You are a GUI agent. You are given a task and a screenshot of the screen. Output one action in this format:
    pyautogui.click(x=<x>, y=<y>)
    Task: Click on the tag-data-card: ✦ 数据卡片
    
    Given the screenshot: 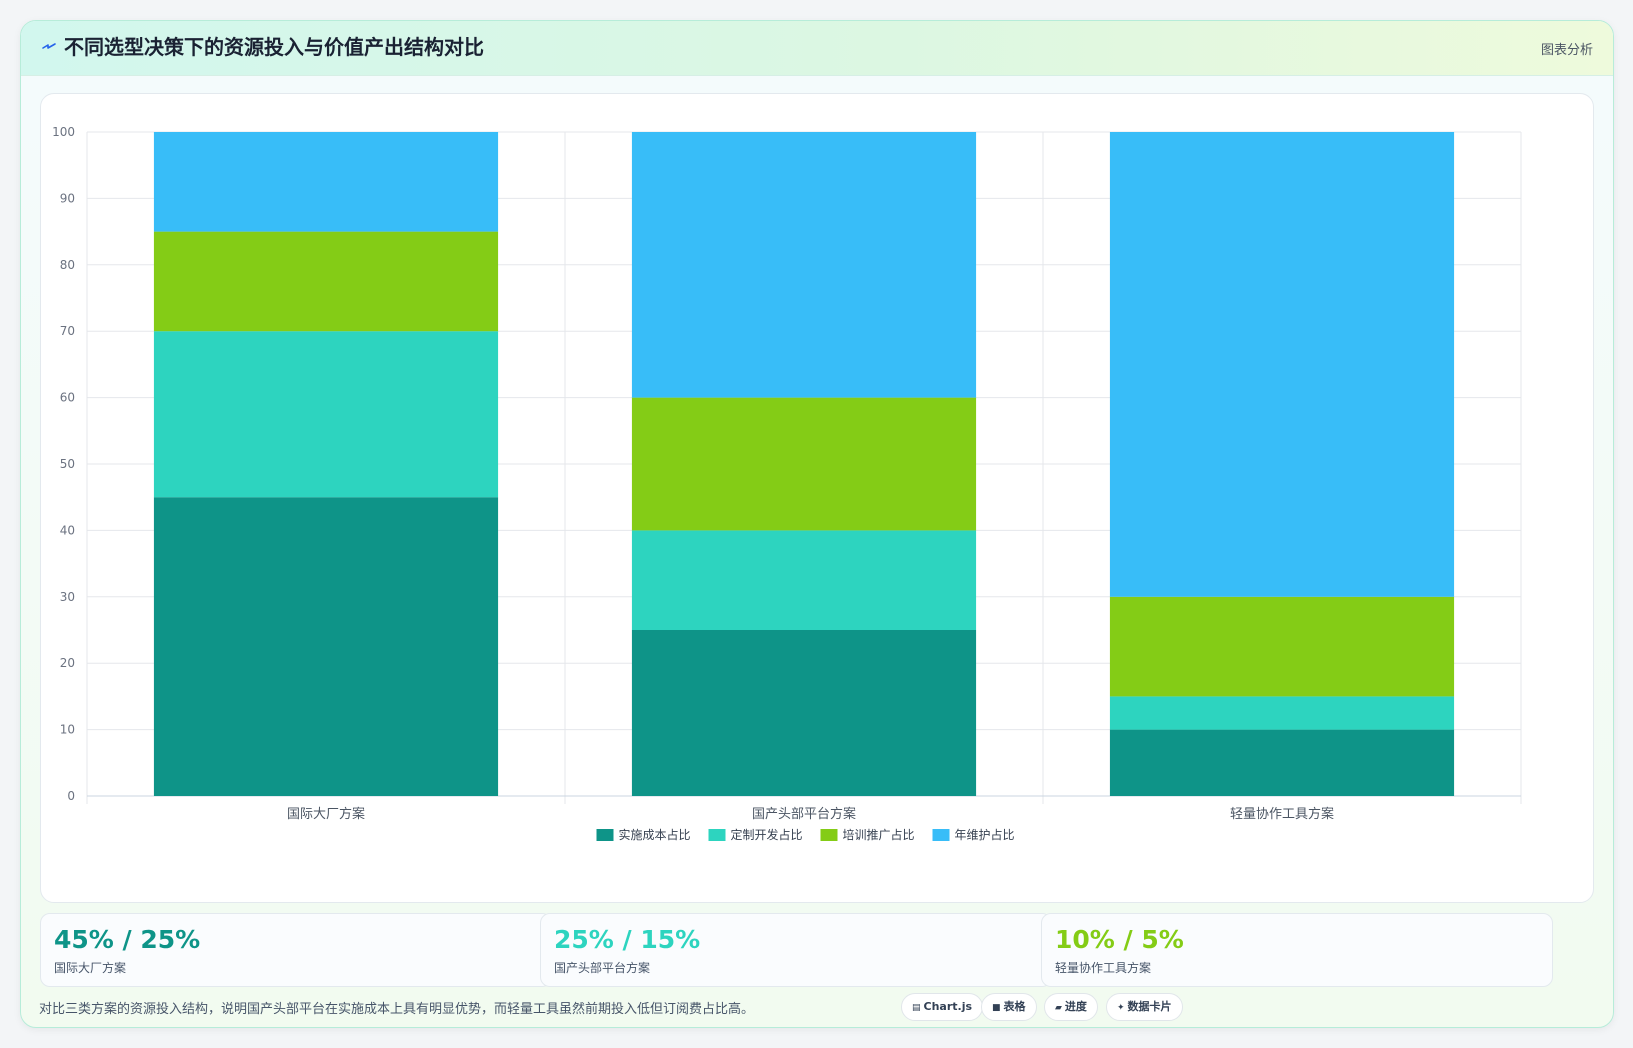 What is the action you would take?
    pyautogui.click(x=1144, y=1007)
    